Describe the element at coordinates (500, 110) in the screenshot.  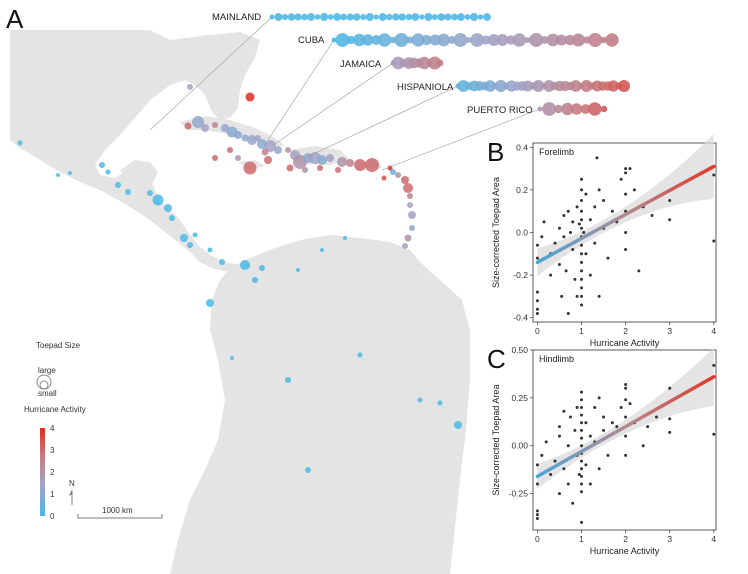
I see `label-puerto-rico: PUERTO RICO` at that location.